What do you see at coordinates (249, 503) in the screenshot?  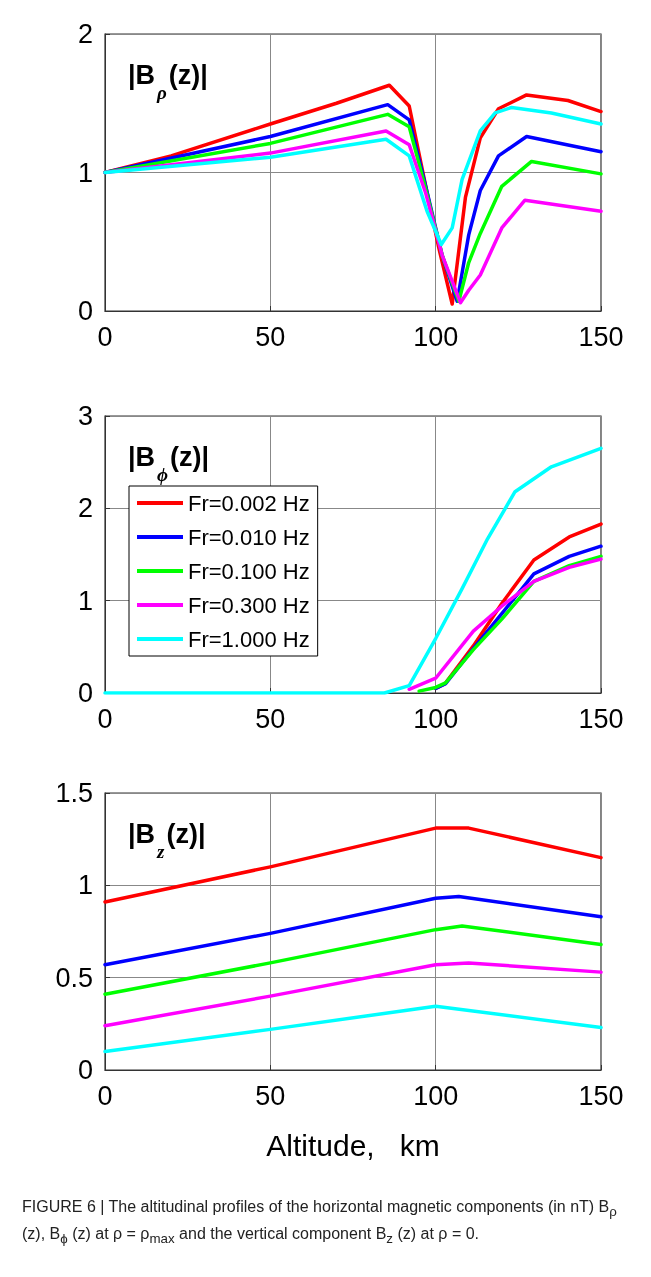 I see `legend-label: Fr=0.002 Hz` at bounding box center [249, 503].